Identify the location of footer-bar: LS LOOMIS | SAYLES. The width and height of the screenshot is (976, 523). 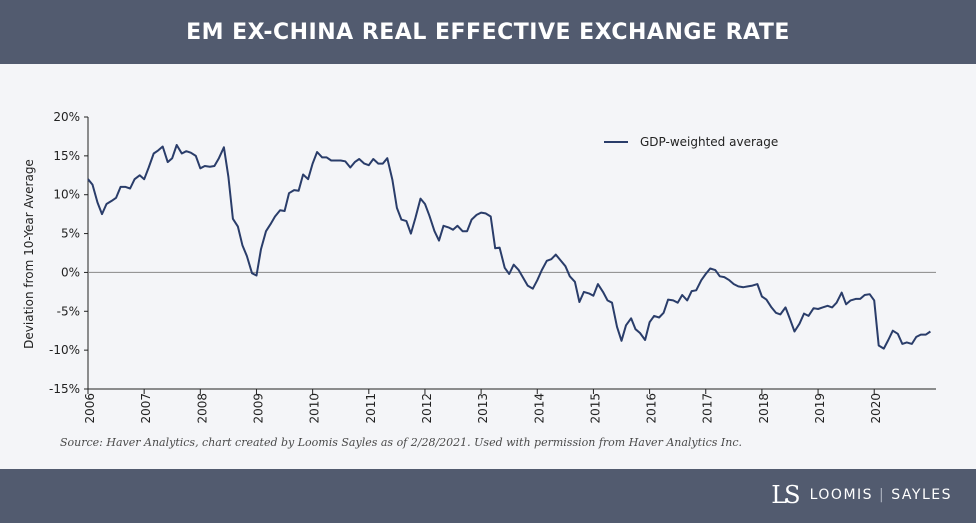
(488, 496).